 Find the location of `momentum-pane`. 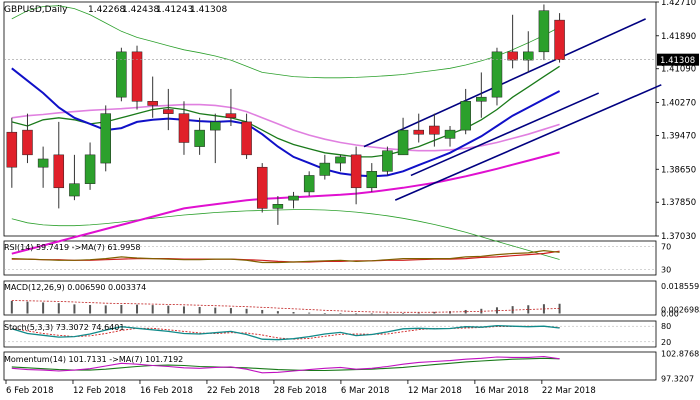

momentum-pane is located at coordinates (285, 364).